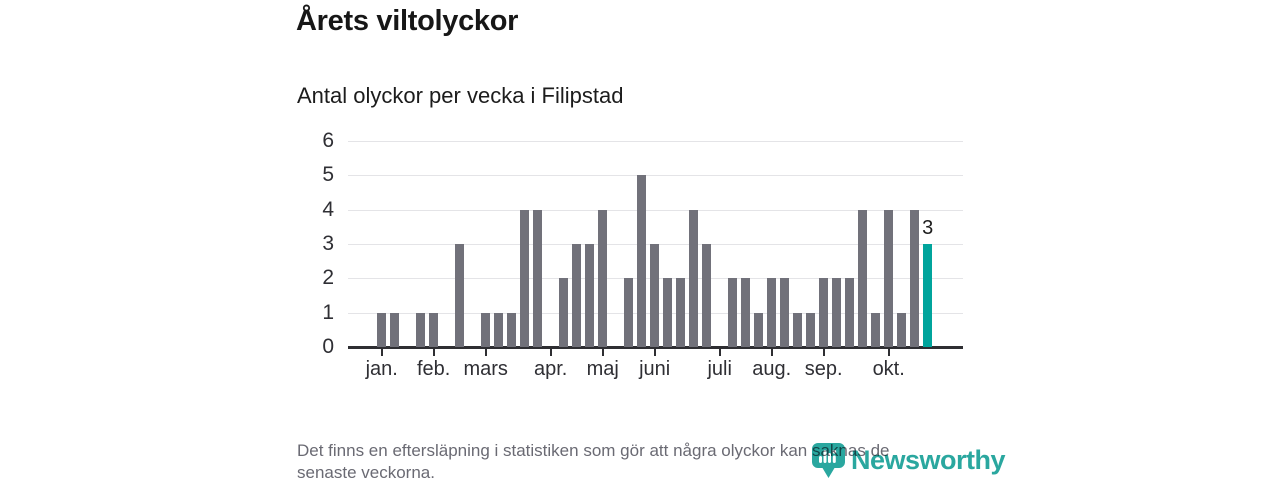  What do you see at coordinates (655, 210) in the screenshot?
I see `gridline-y4` at bounding box center [655, 210].